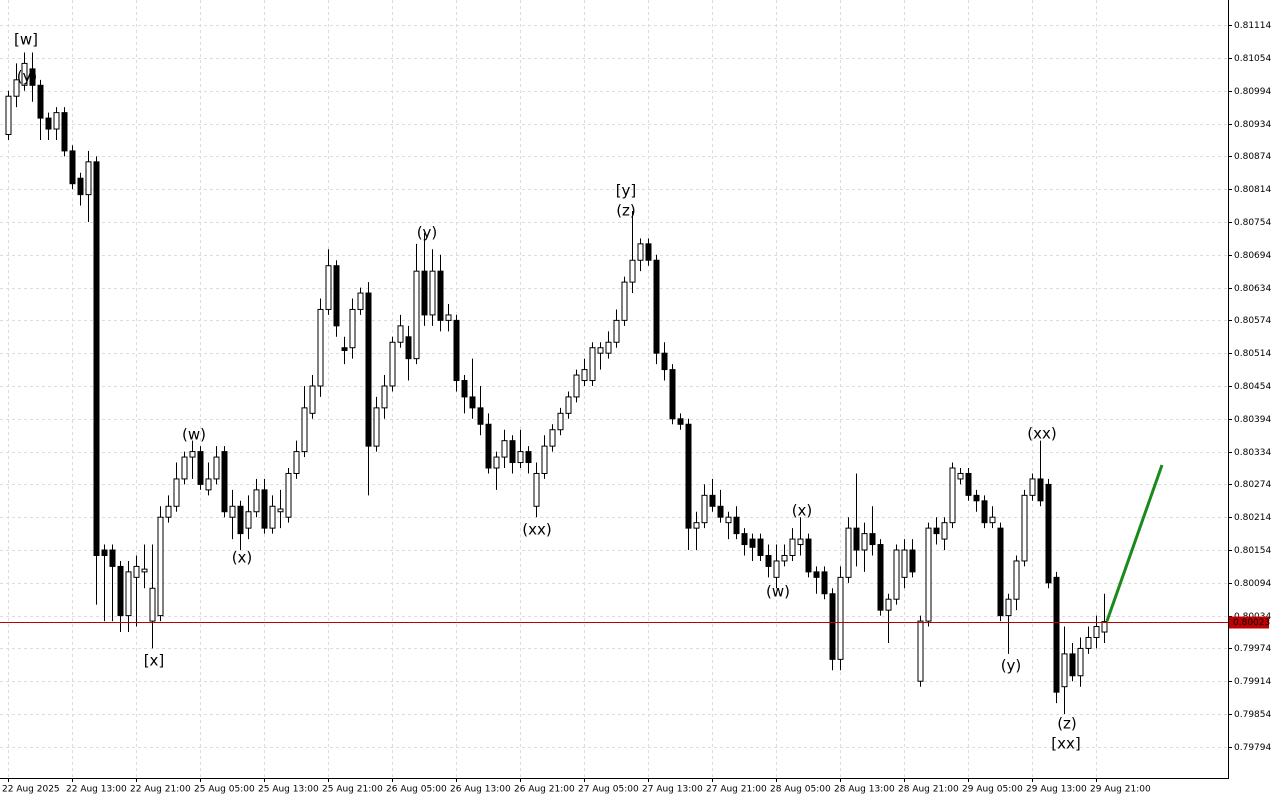 Image resolution: width=1280 pixels, height=800 pixels. Describe the element at coordinates (416, 790) in the screenshot. I see `x-tick-label: 26 Aug 05:00` at that location.